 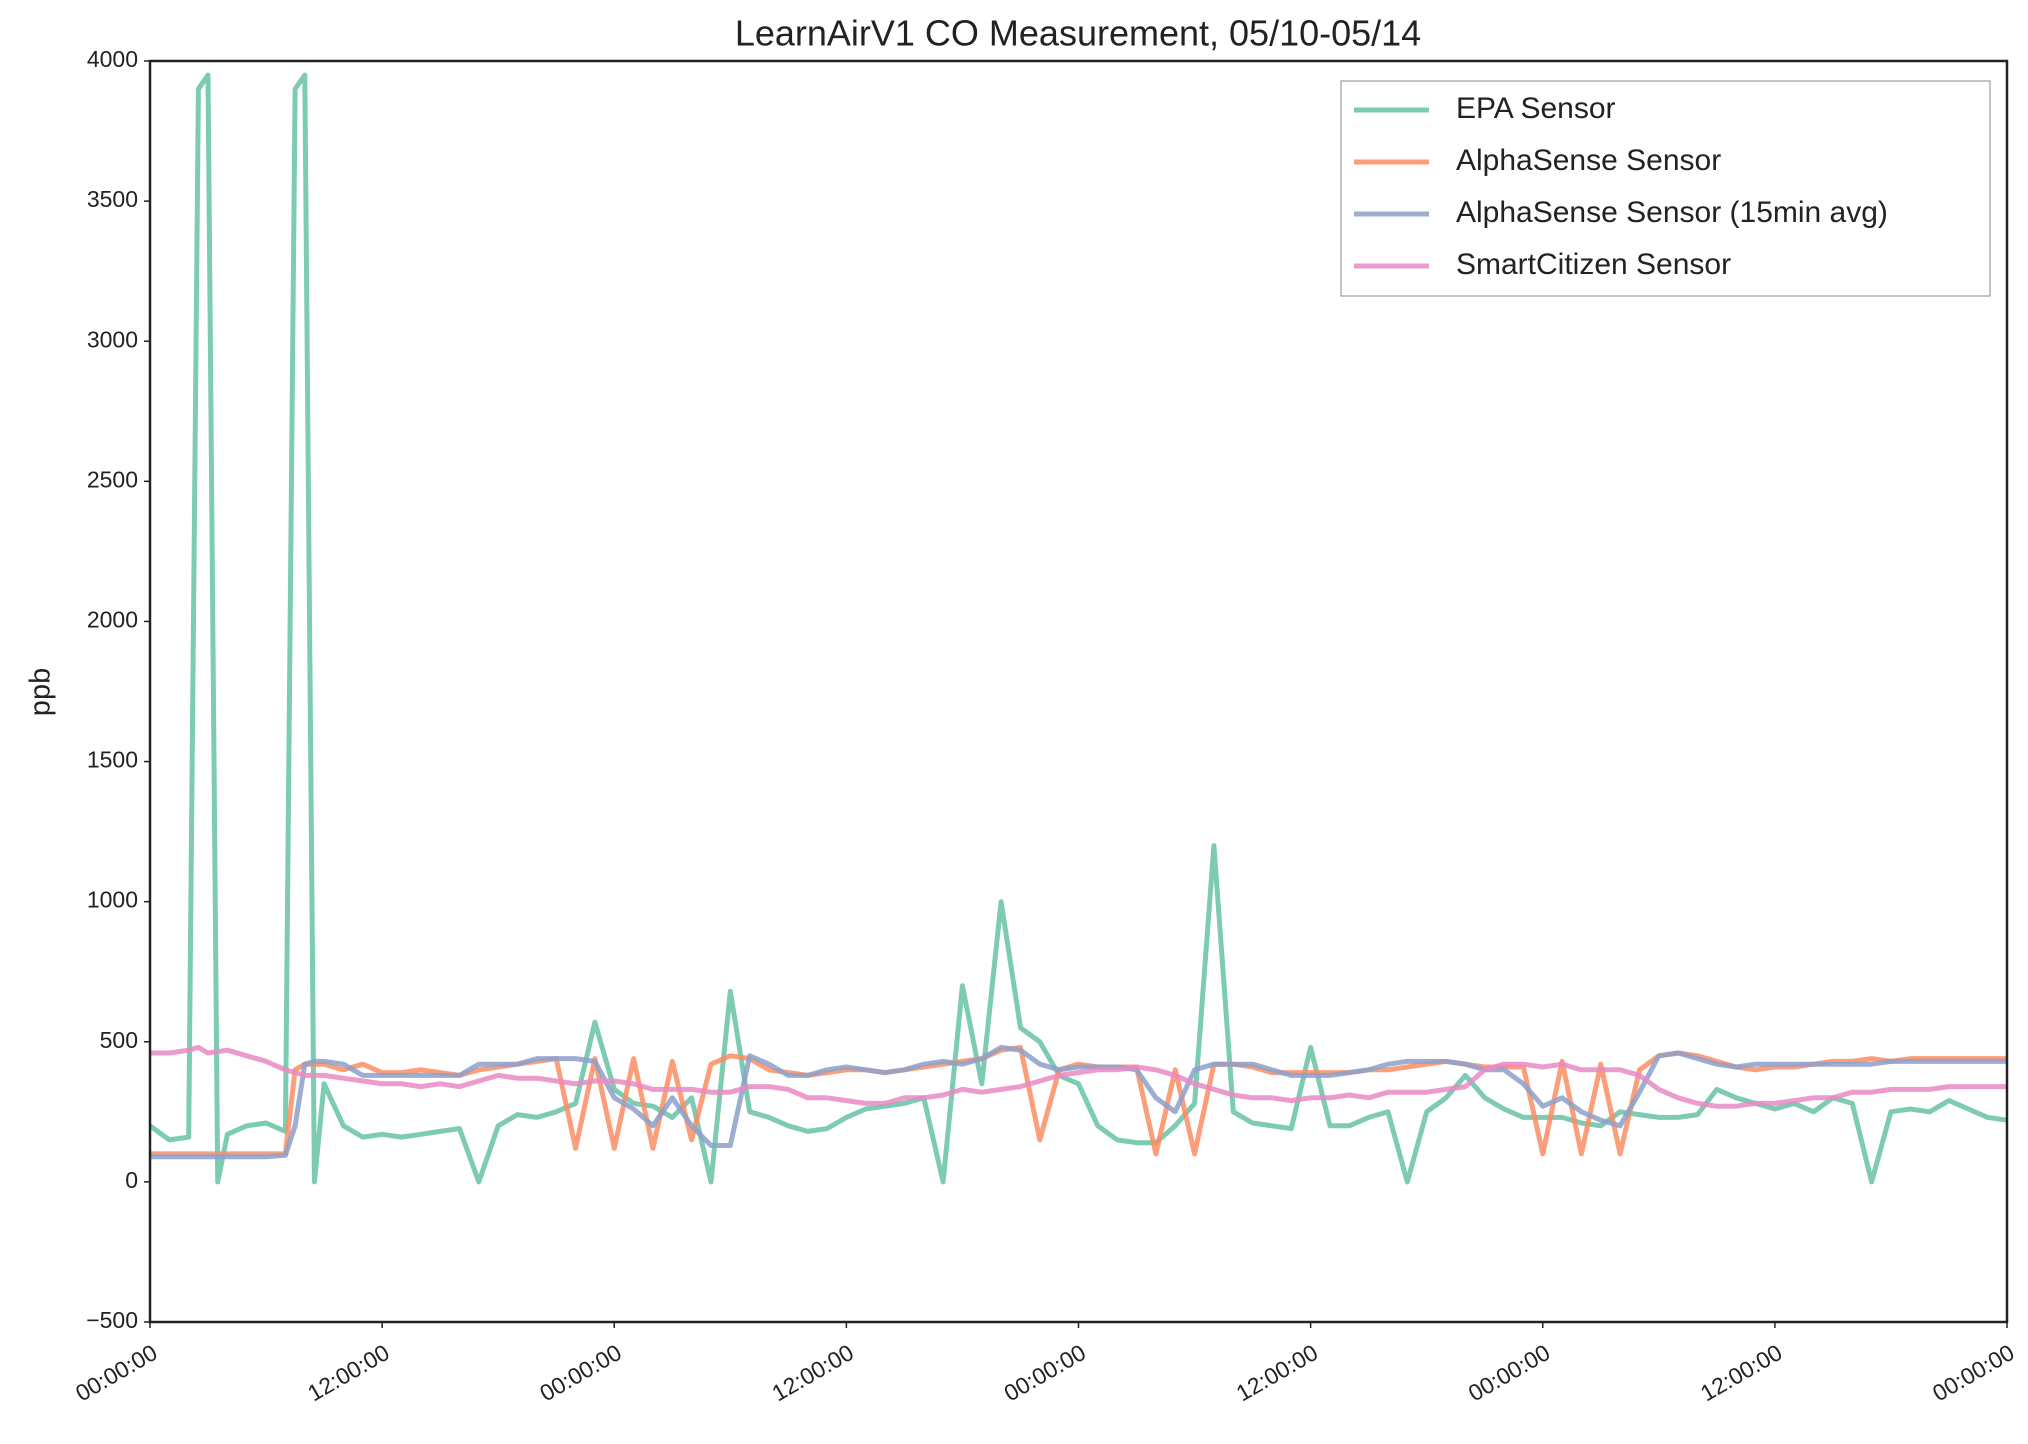 What do you see at coordinates (112, 199) in the screenshot?
I see `y-tick-label: 3500` at bounding box center [112, 199].